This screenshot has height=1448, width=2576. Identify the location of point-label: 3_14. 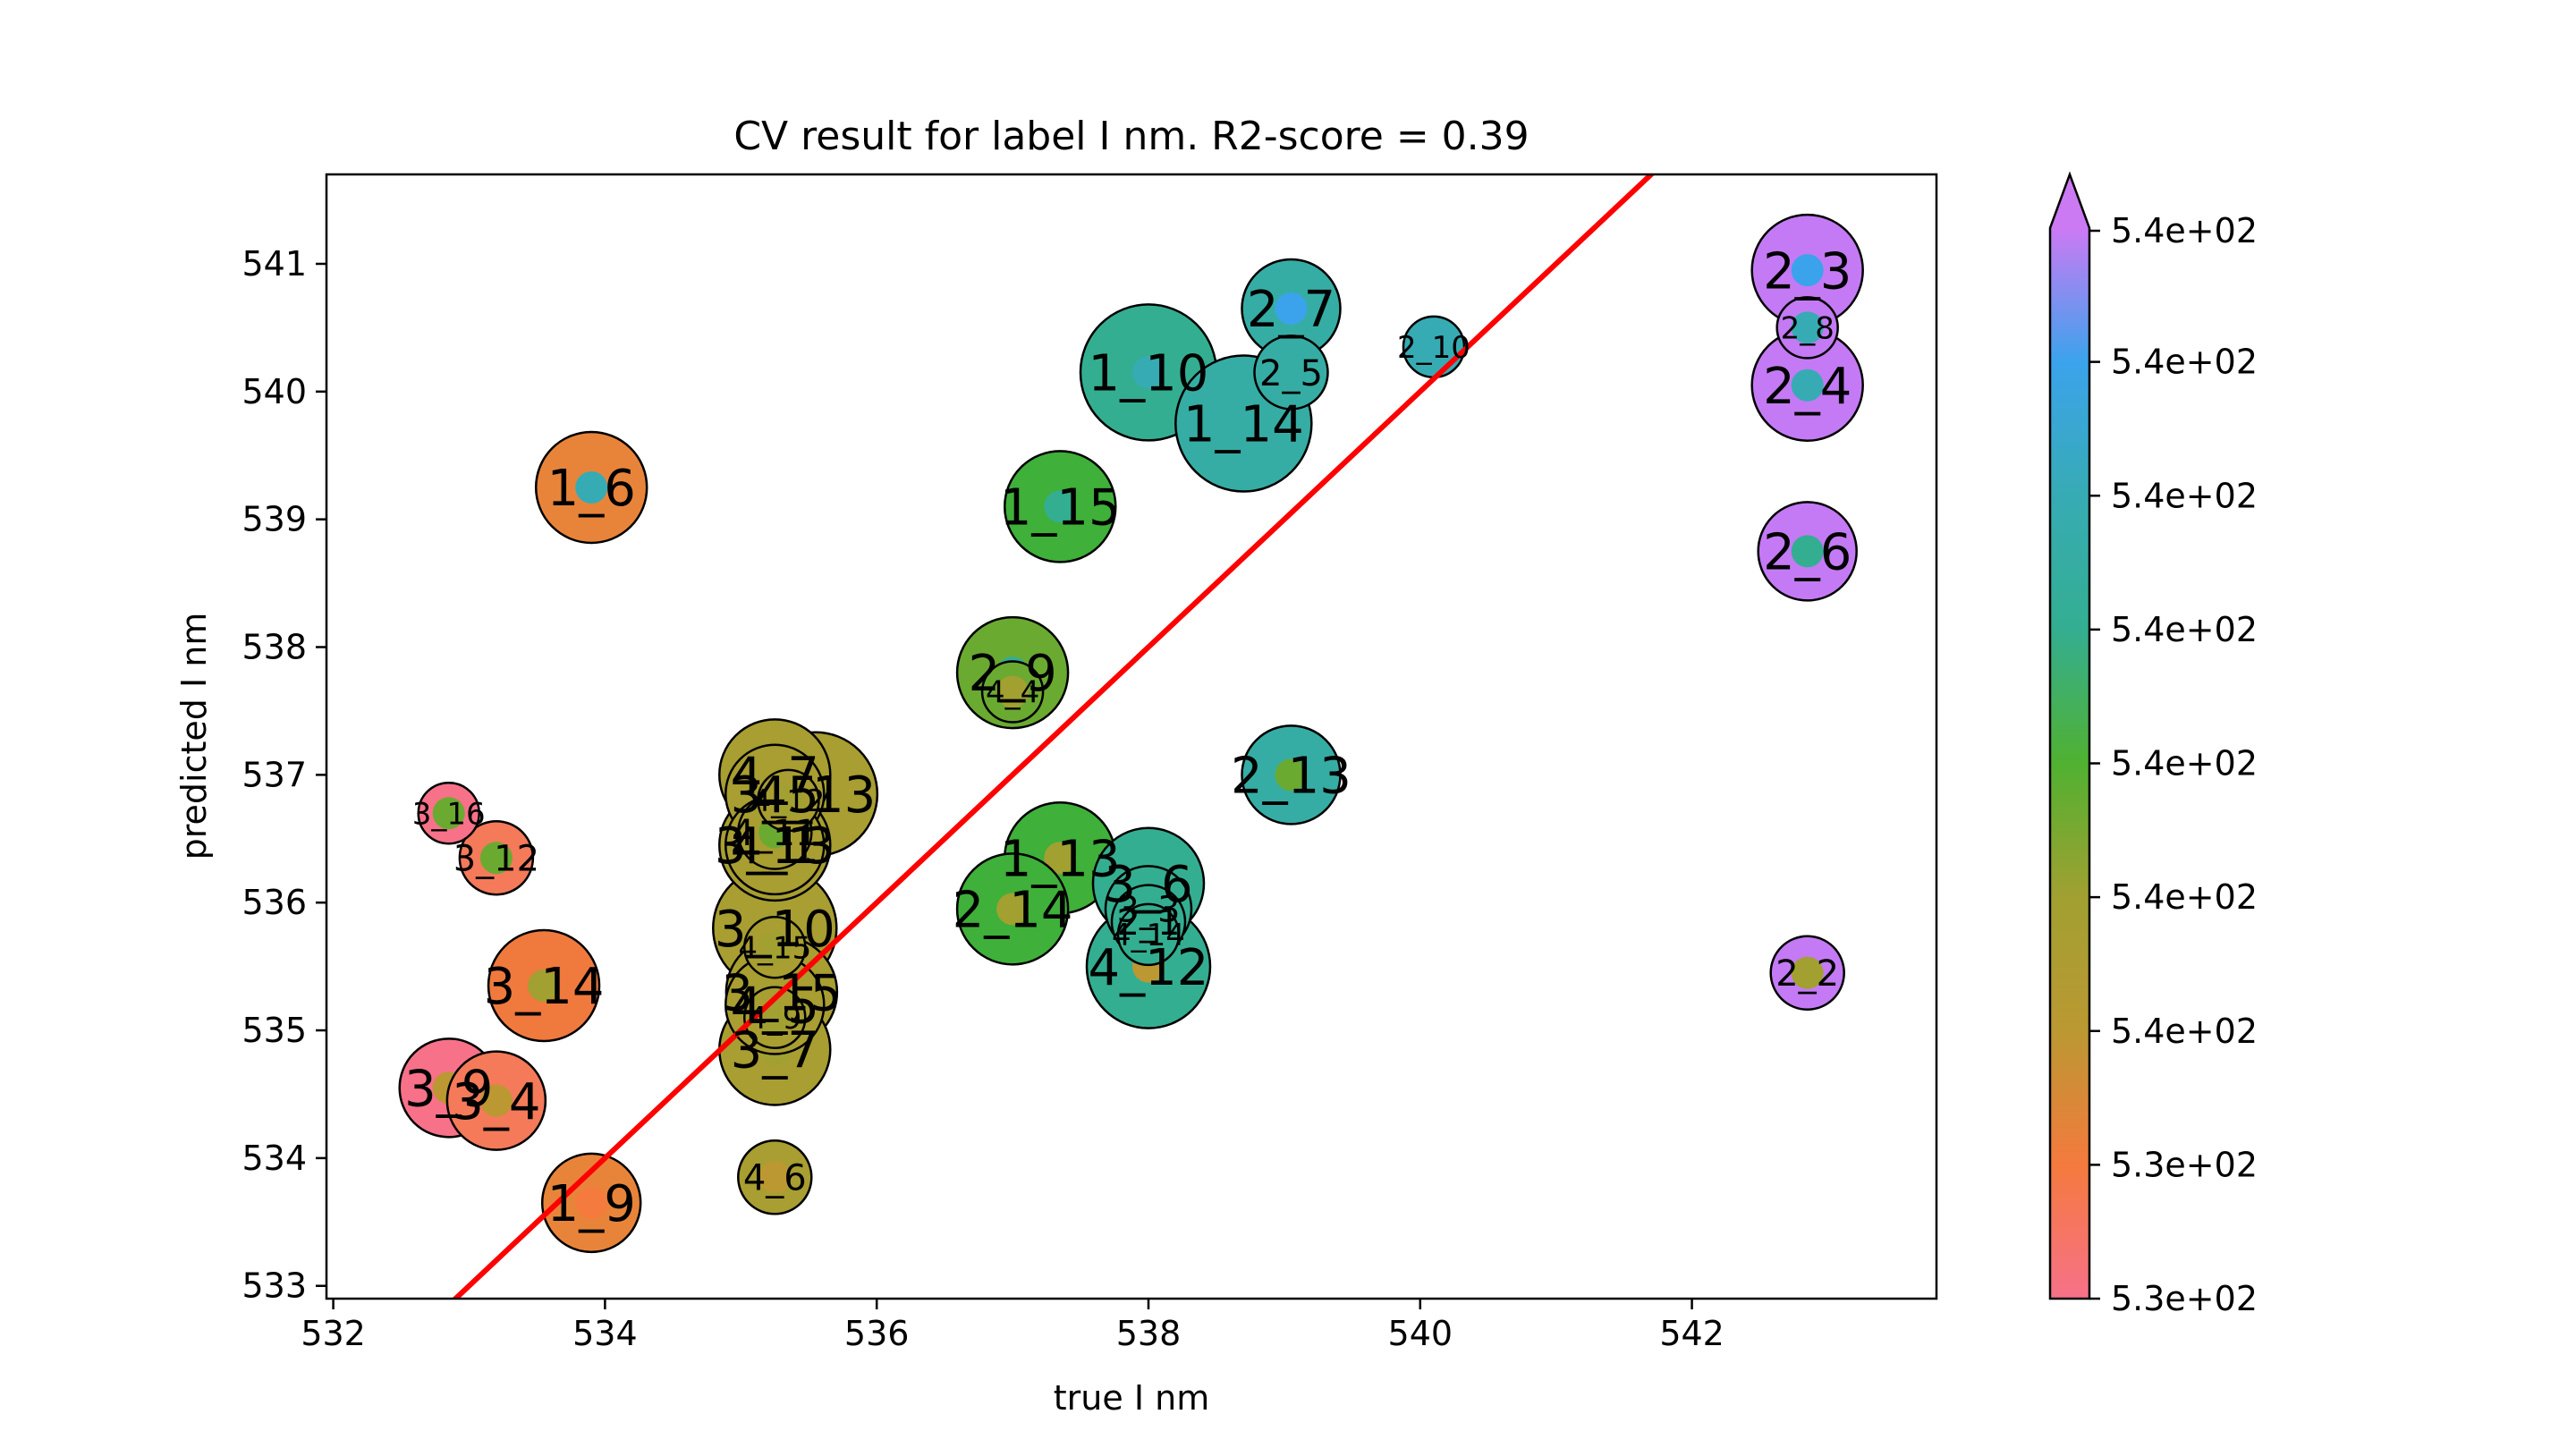
(544, 987).